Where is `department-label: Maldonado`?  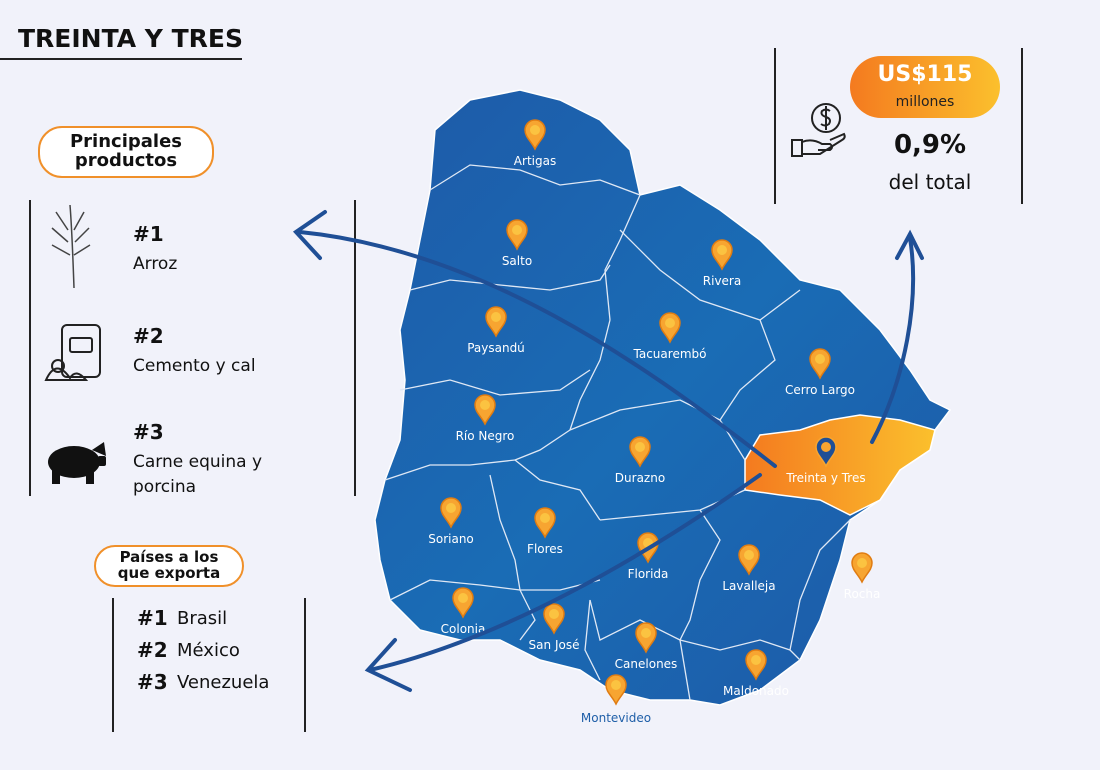 department-label: Maldonado is located at coordinates (756, 691).